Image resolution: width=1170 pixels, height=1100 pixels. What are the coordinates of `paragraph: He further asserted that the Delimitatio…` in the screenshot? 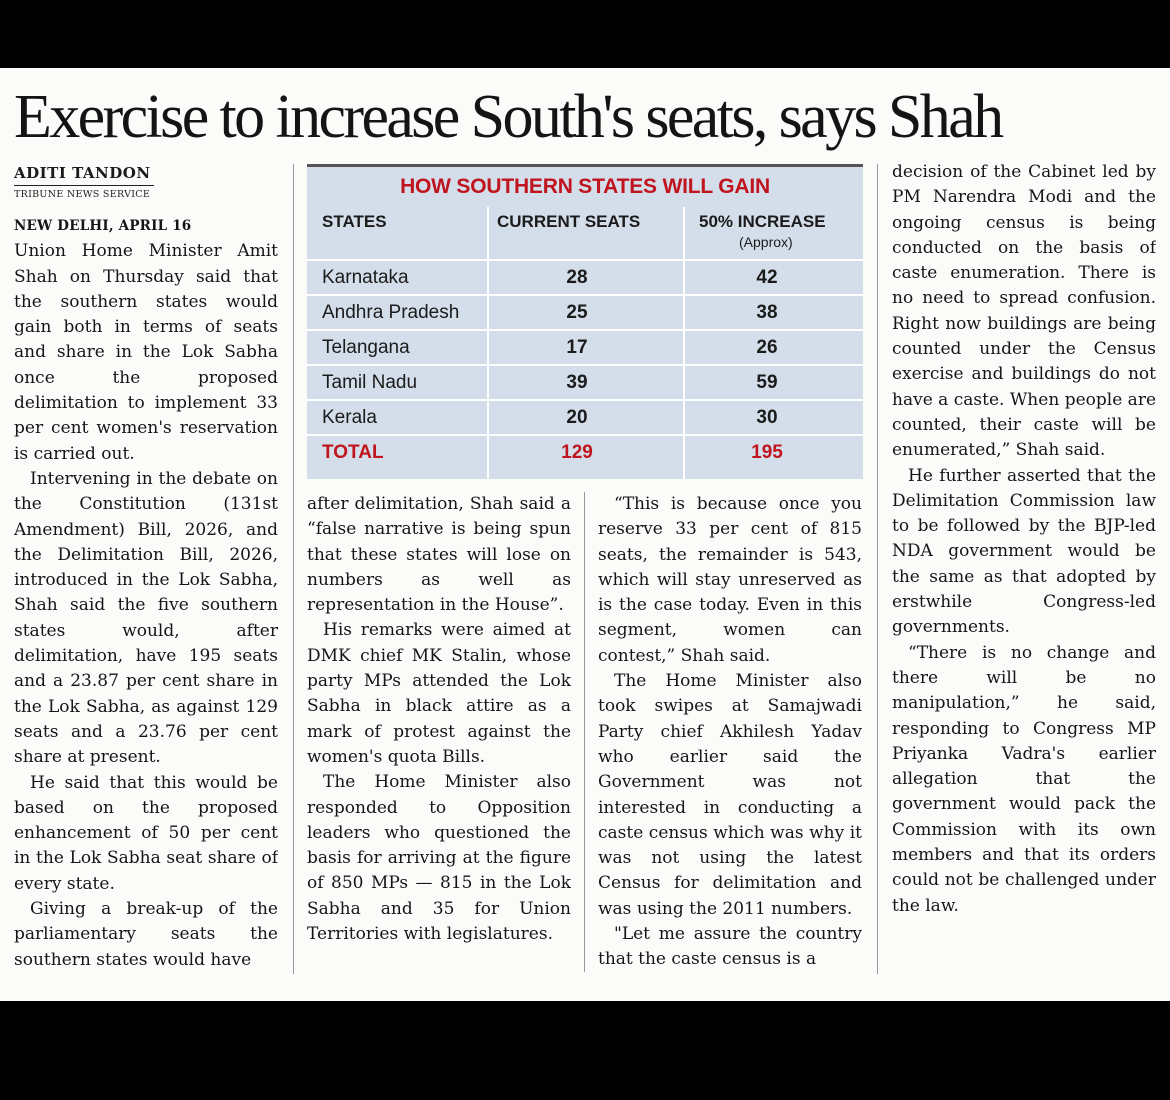 It's located at (1024, 551).